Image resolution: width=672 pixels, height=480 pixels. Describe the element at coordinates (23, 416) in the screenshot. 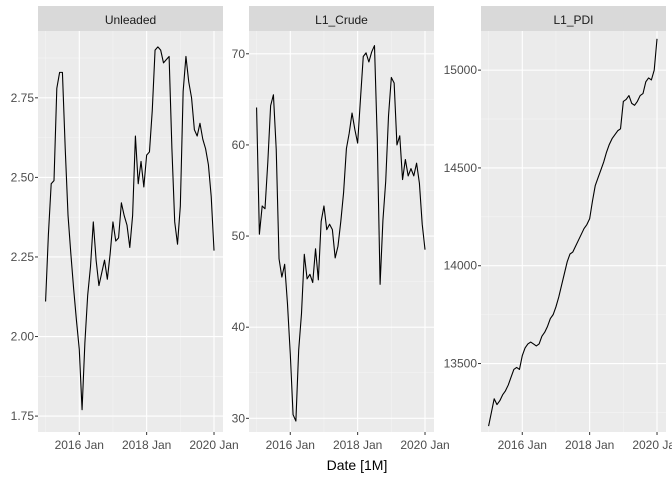

I see `y-tick-label: 1.75` at that location.